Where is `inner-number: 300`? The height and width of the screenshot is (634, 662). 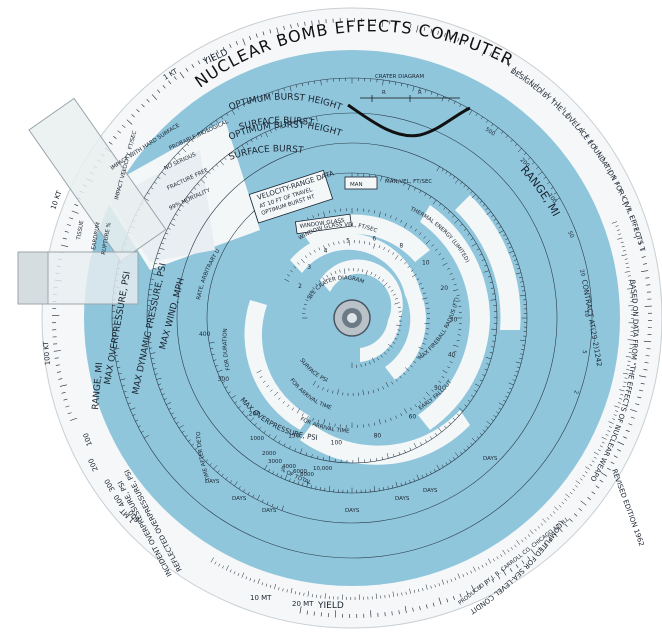 inner-number: 300 is located at coordinates (224, 379).